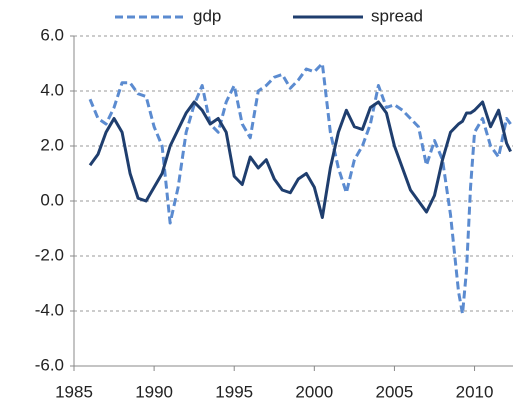  What do you see at coordinates (49, 309) in the screenshot?
I see `y-tick-label: -4.0` at bounding box center [49, 309].